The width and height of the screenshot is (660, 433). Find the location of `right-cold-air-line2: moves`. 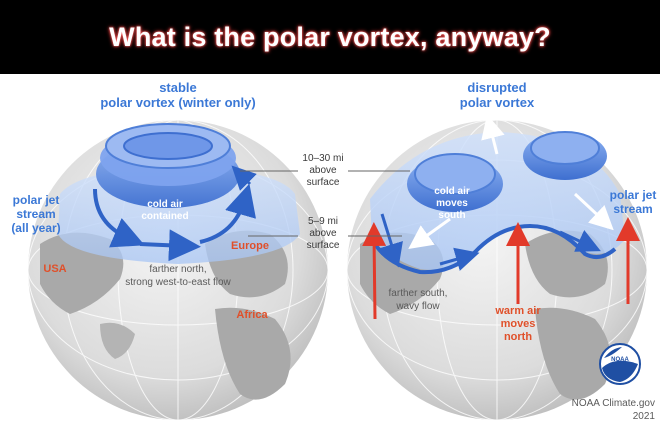

right-cold-air-line2: moves is located at coordinates (452, 203).